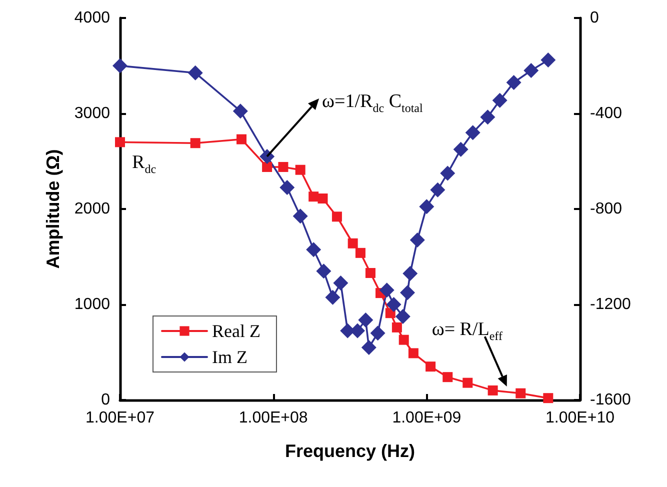 This screenshot has height=487, width=667. What do you see at coordinates (120, 418) in the screenshot?
I see `x-tick-label: 1.00E+07` at bounding box center [120, 418].